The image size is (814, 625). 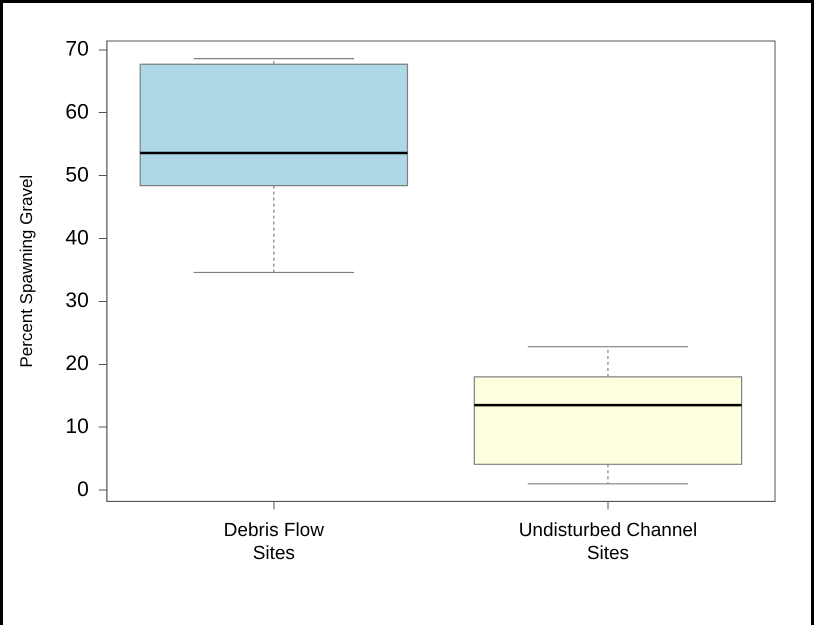 What do you see at coordinates (77, 174) in the screenshot?
I see `y-tick-label: 50` at bounding box center [77, 174].